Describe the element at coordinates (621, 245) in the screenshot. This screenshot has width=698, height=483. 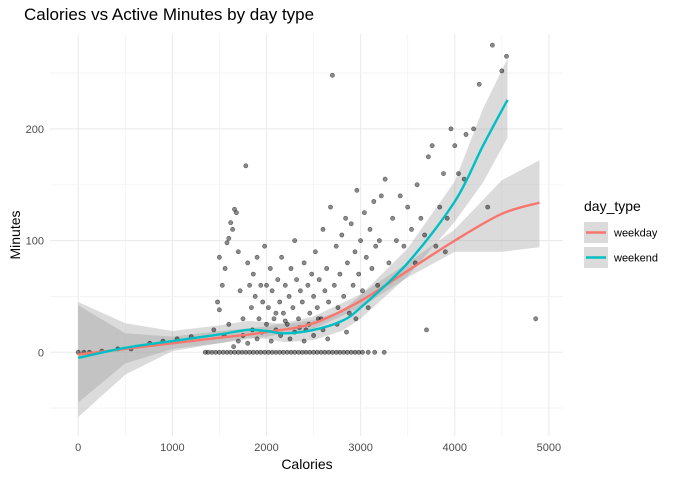
I see `legend-keys: weekday weekend` at that location.